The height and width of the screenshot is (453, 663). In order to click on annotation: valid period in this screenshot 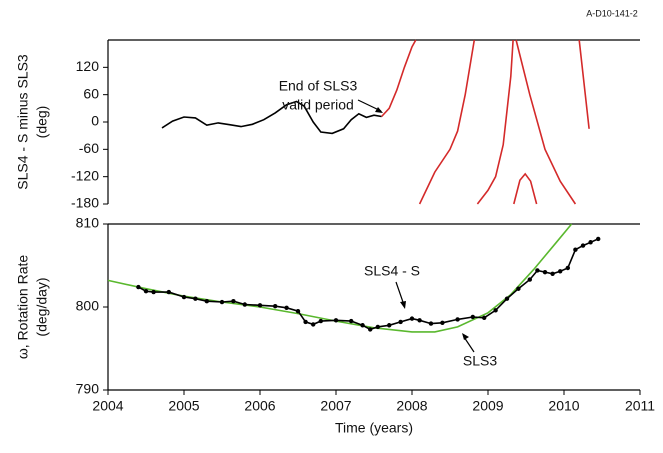, I will do `click(318, 105)`.